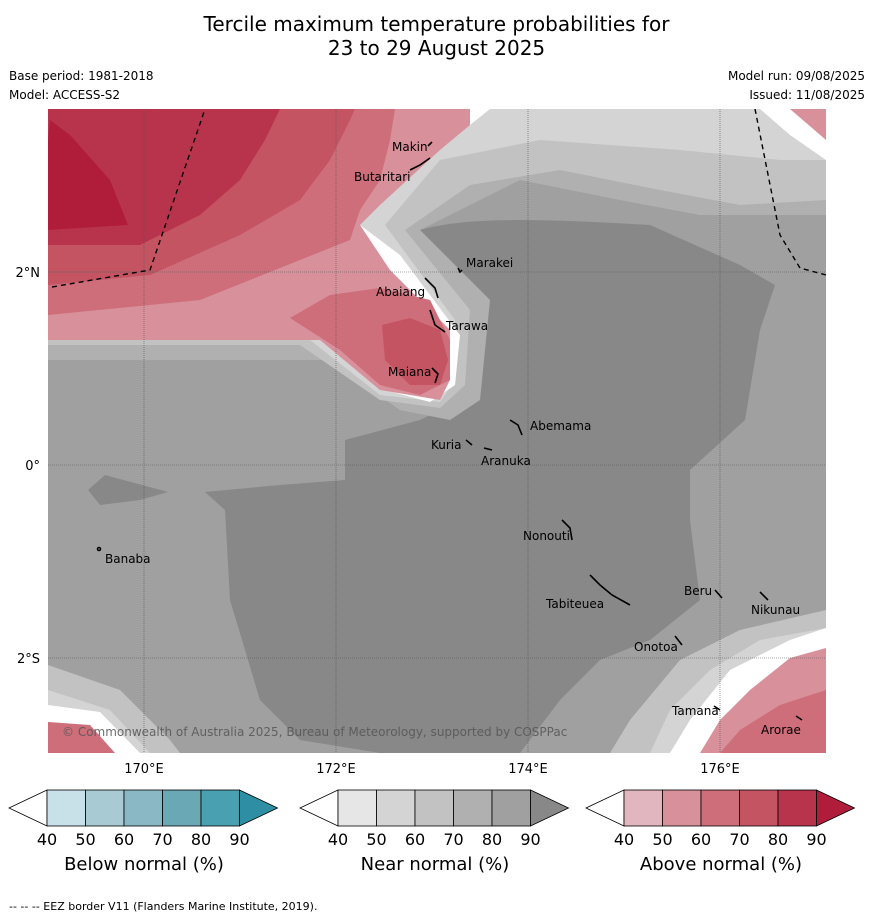 Image resolution: width=873 pixels, height=919 pixels. Describe the element at coordinates (144, 769) in the screenshot. I see `lon-label-170: 170°E` at that location.